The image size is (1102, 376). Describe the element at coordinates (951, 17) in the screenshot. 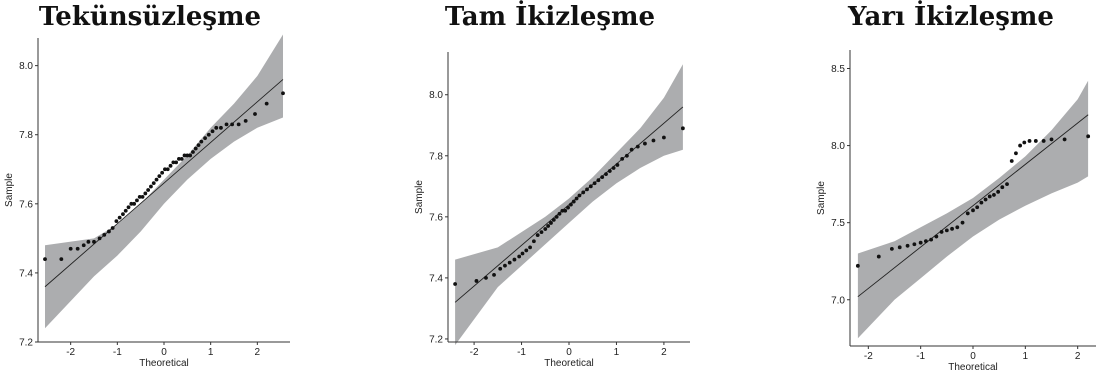

I see `chart-title: Yarı İkizleşme` at that location.